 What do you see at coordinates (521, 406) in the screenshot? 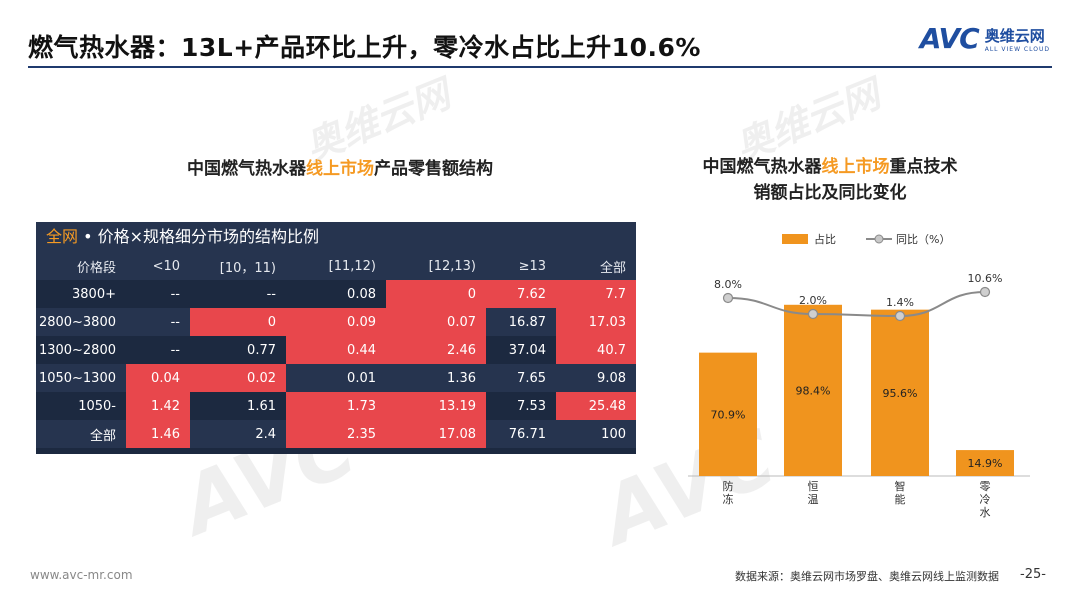
I see `table-cell: 7.53` at bounding box center [521, 406].